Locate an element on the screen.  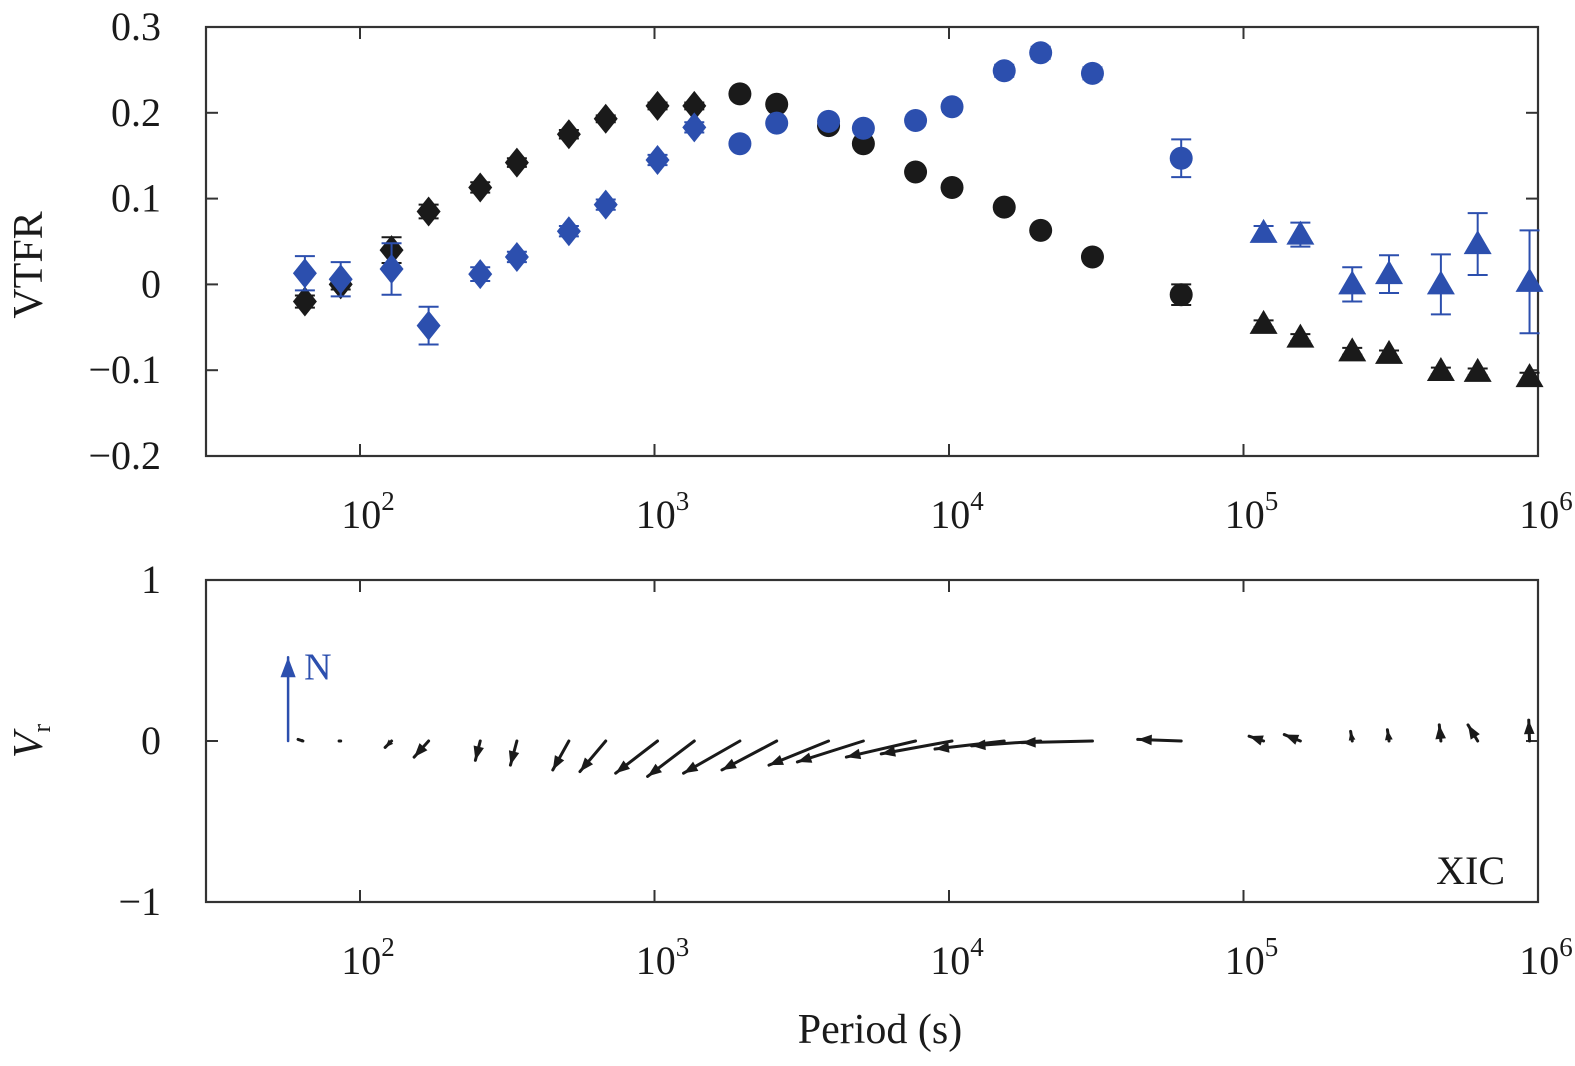
vector-y-axis-label: Vr is located at coordinates (31, 741).